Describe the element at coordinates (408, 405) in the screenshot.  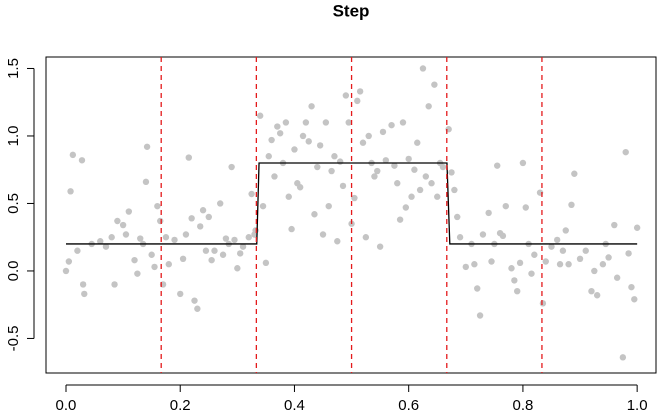
I see `x-tick-label: 0.6` at that location.